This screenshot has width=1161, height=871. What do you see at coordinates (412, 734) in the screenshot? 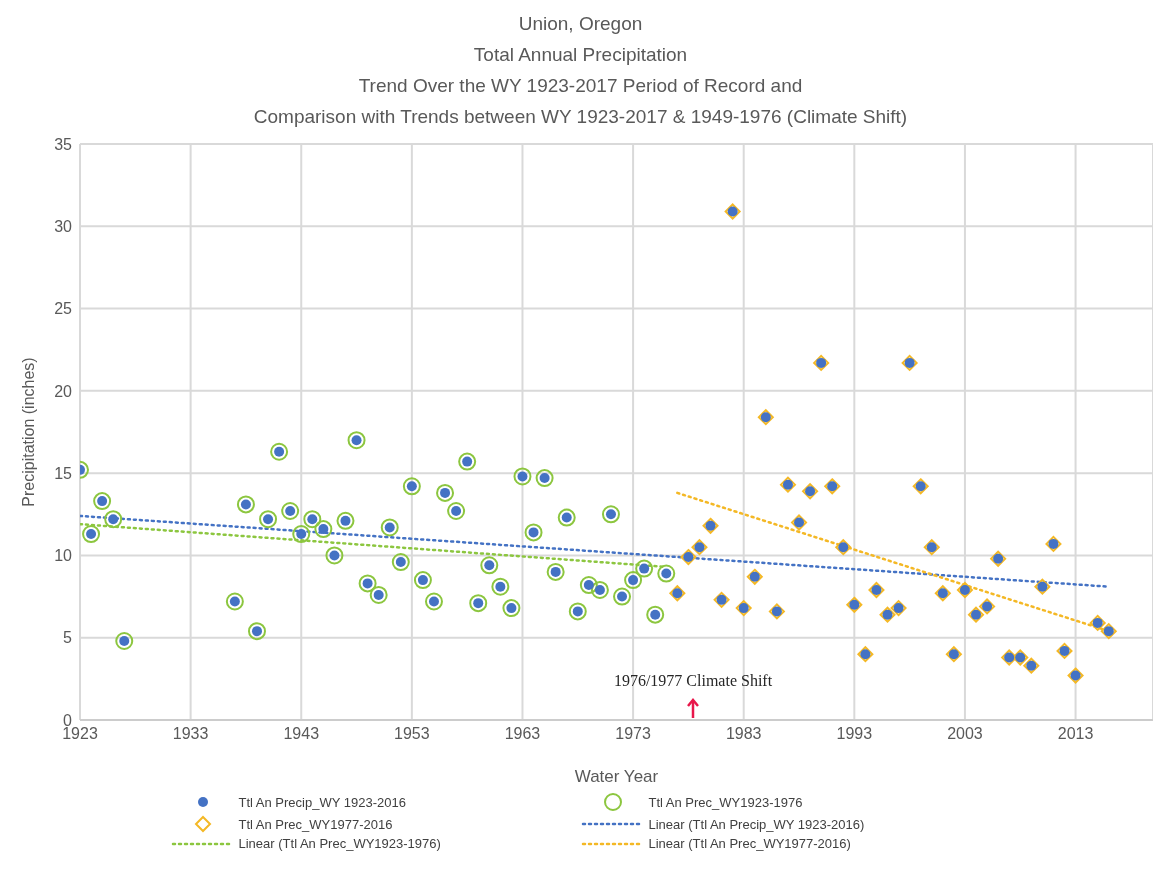
I see `x-tick-label: 1953` at bounding box center [412, 734].